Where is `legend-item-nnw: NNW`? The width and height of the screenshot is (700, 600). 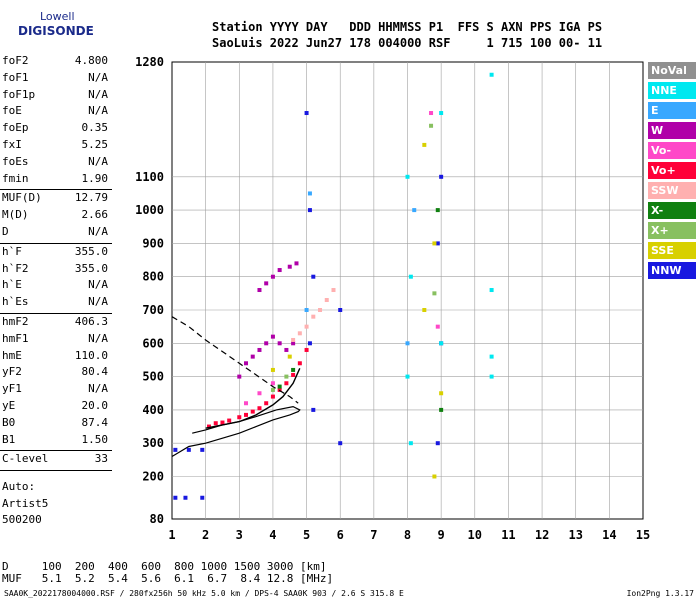
legend-item-nnw: NNW is located at coordinates (672, 270).